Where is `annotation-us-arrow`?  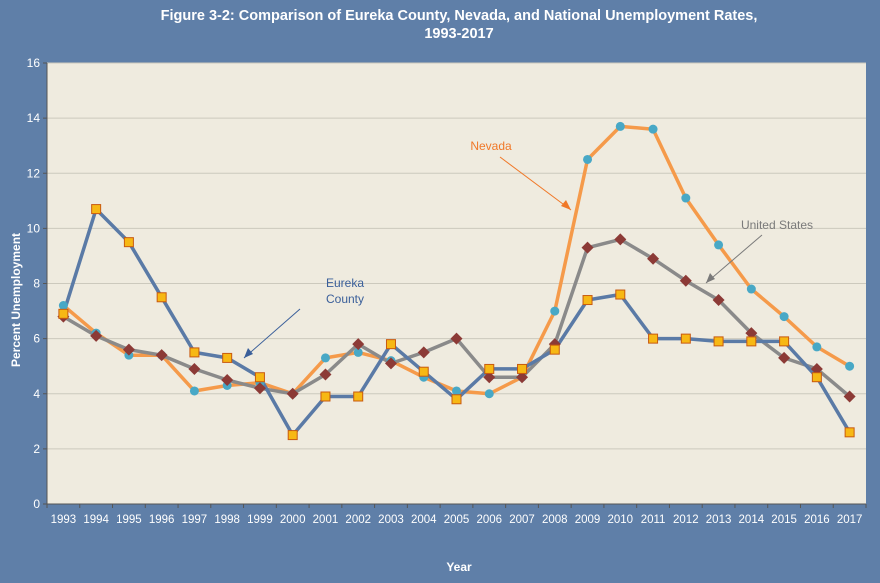
annotation-us-arrow is located at coordinates (734, 259).